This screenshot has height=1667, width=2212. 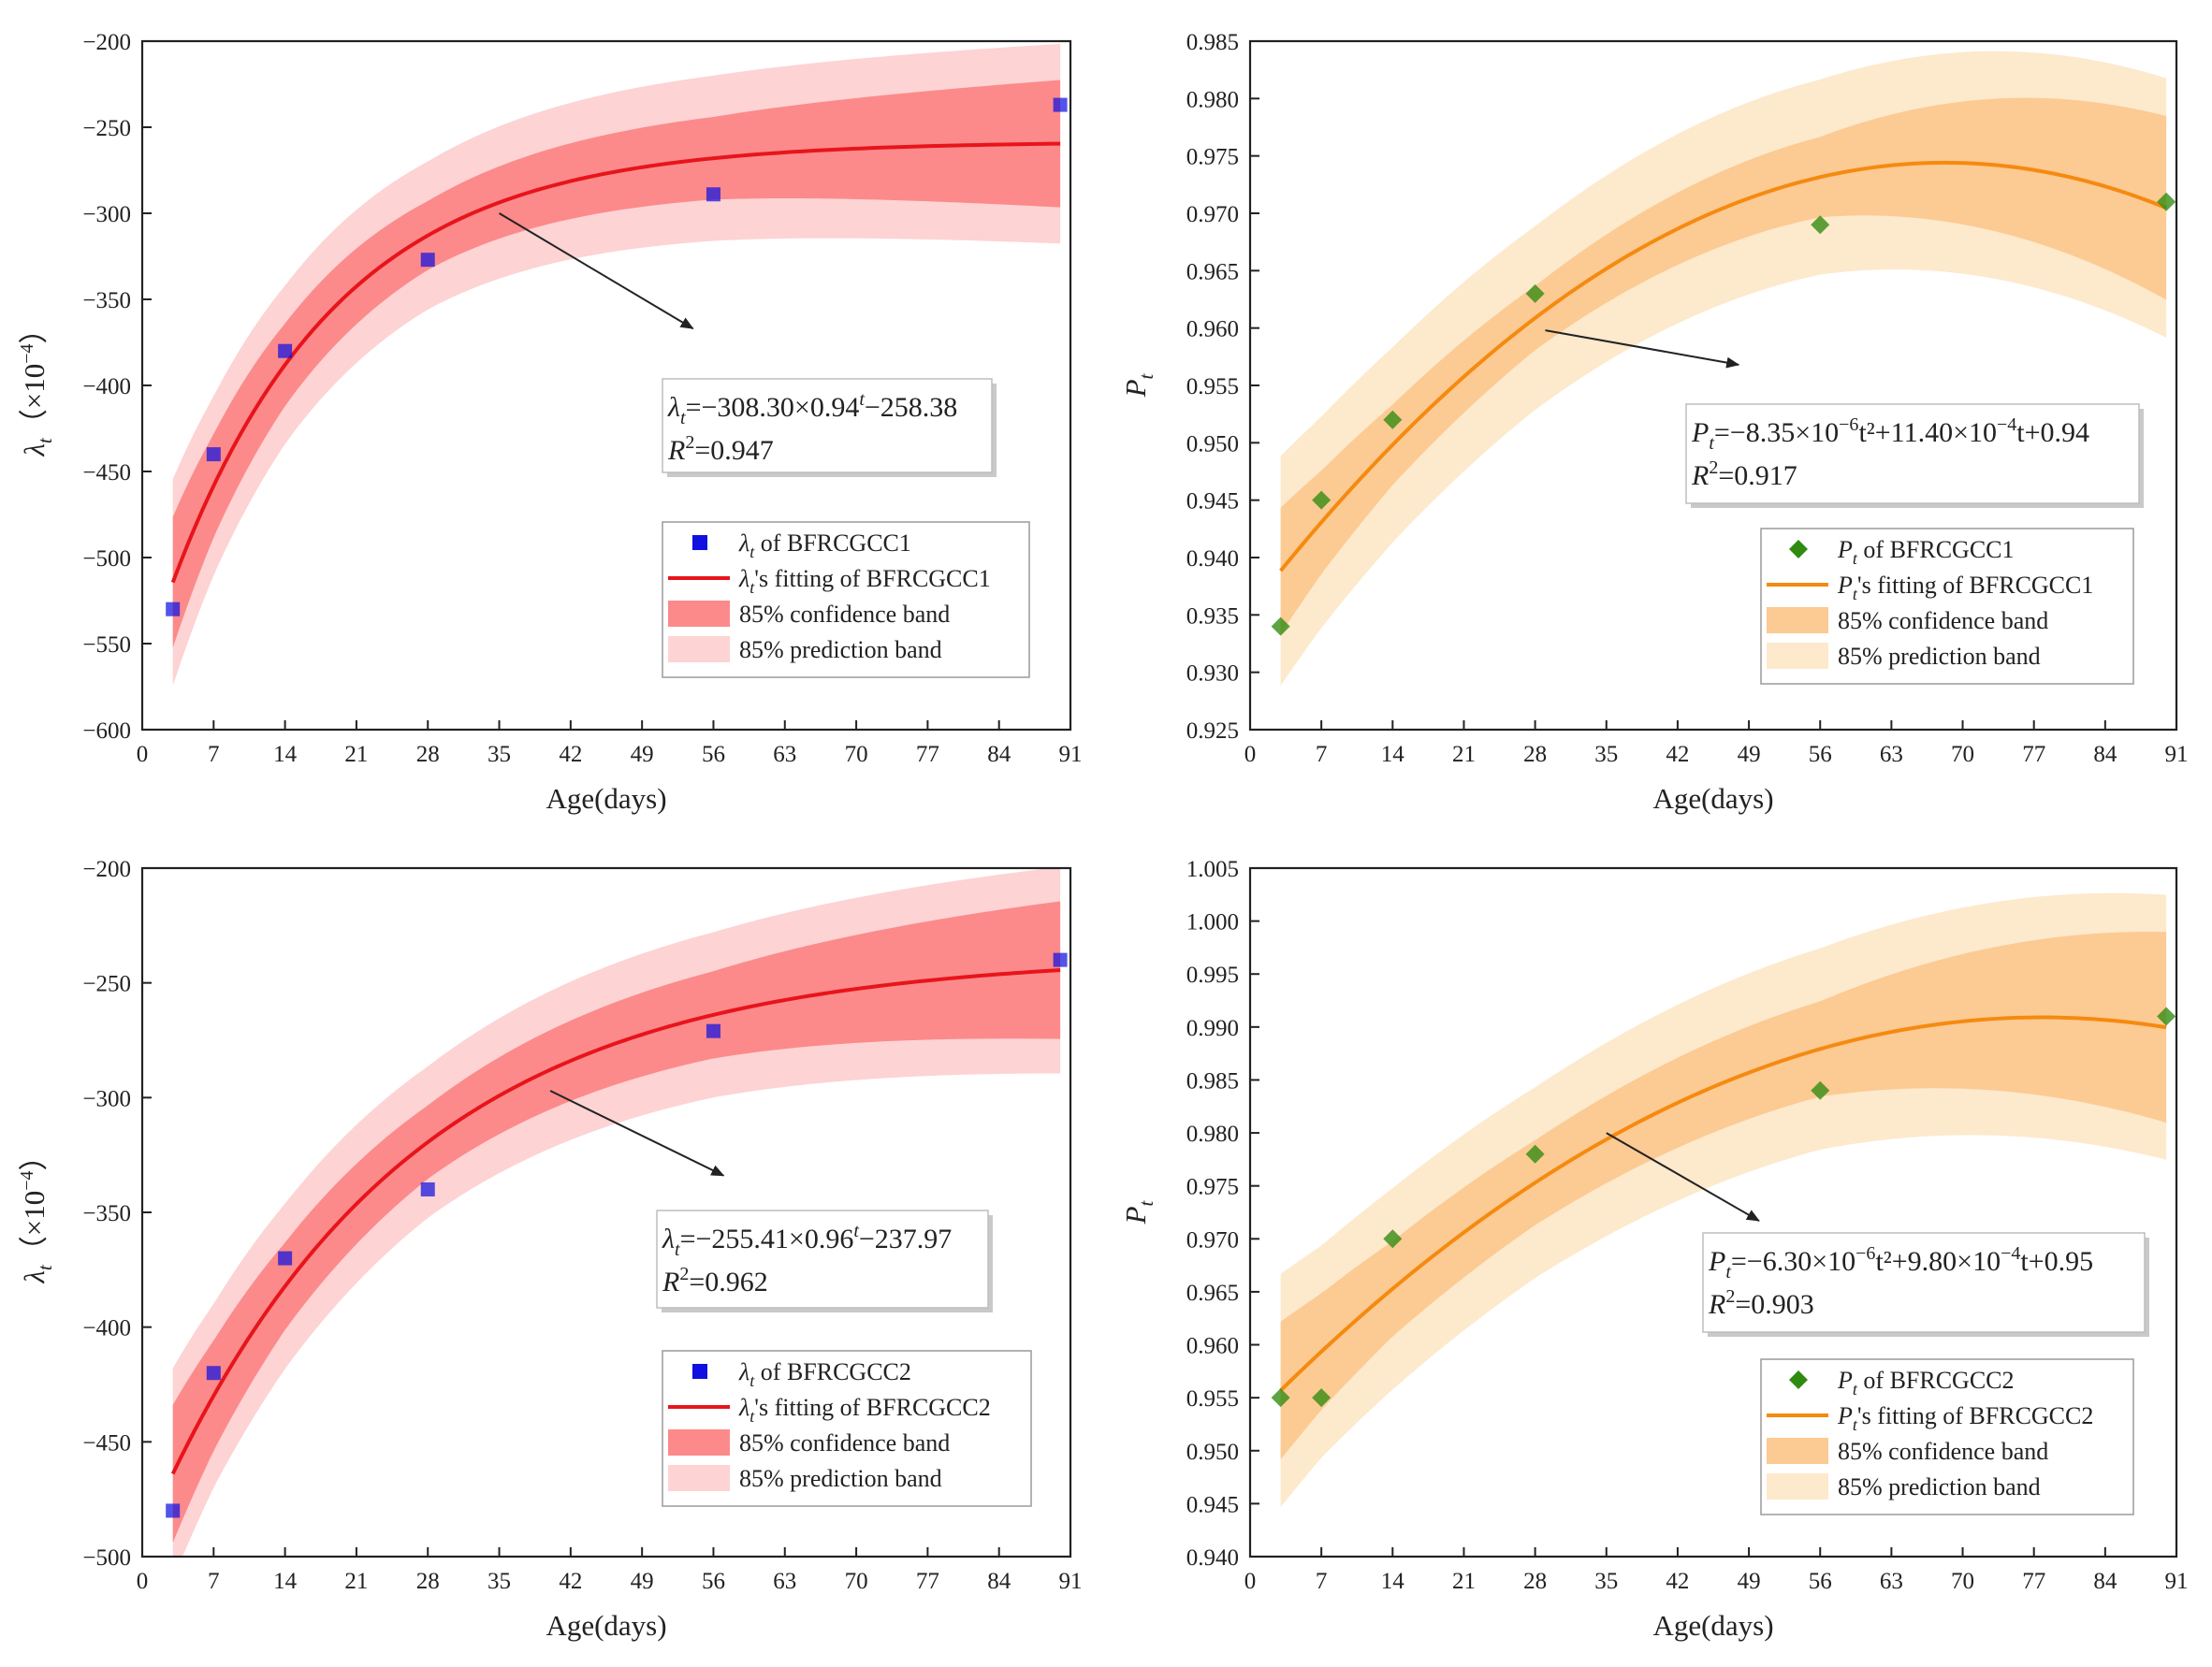 What do you see at coordinates (1212, 922) in the screenshot?
I see `y-tick-label: 1.000` at bounding box center [1212, 922].